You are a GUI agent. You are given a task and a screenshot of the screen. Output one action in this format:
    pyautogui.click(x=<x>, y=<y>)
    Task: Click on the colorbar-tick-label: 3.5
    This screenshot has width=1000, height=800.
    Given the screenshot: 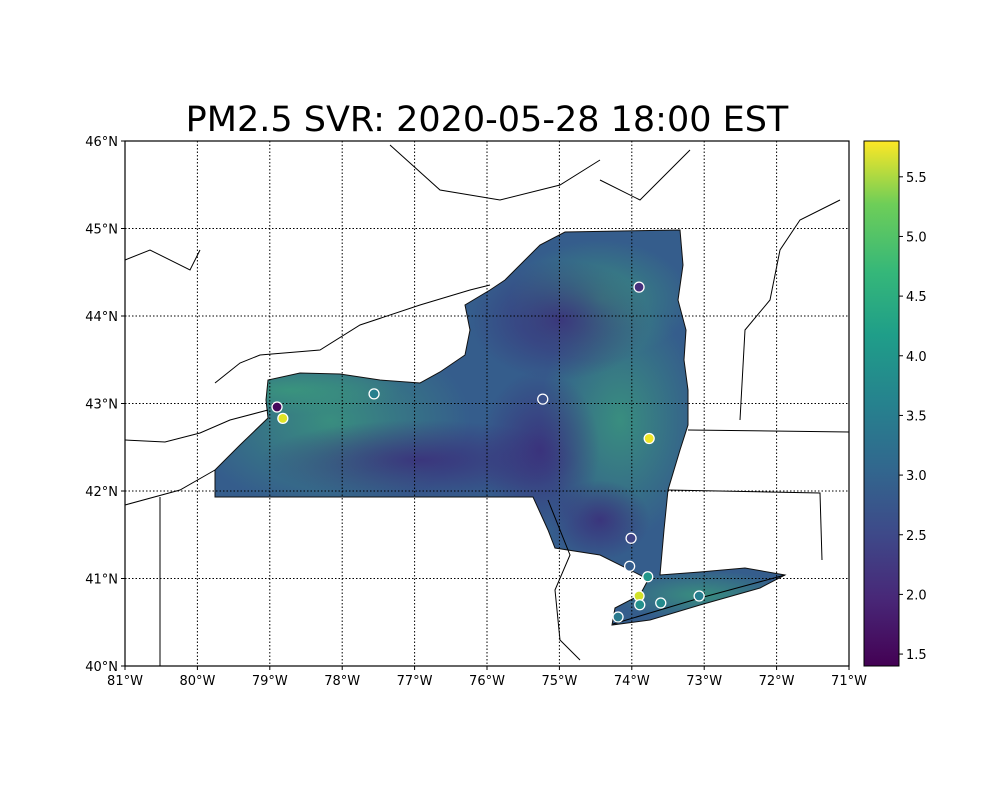 What is the action you would take?
    pyautogui.click(x=916, y=416)
    